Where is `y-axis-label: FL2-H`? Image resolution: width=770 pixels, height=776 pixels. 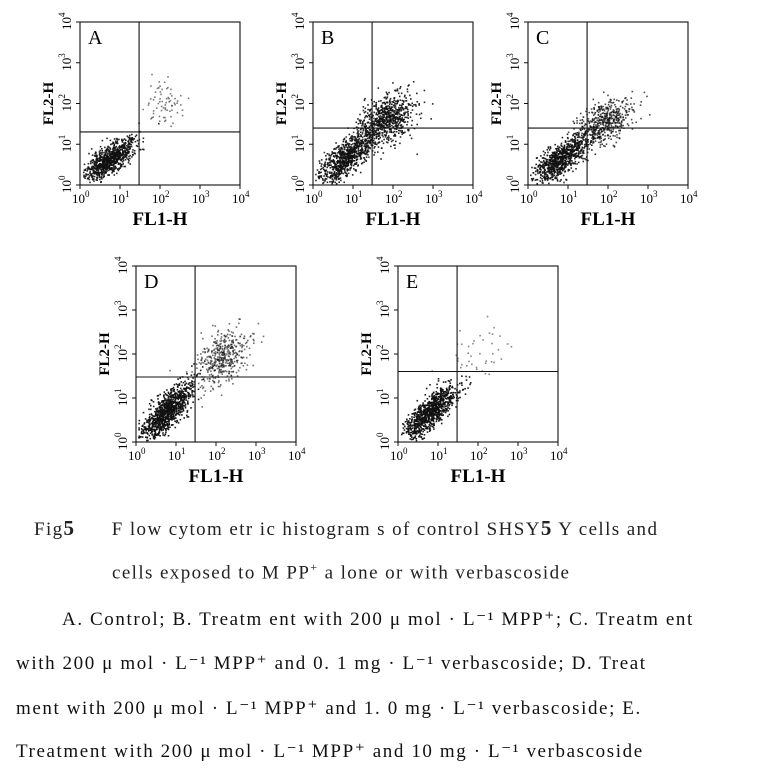 y-axis-label: FL2-H is located at coordinates (497, 104).